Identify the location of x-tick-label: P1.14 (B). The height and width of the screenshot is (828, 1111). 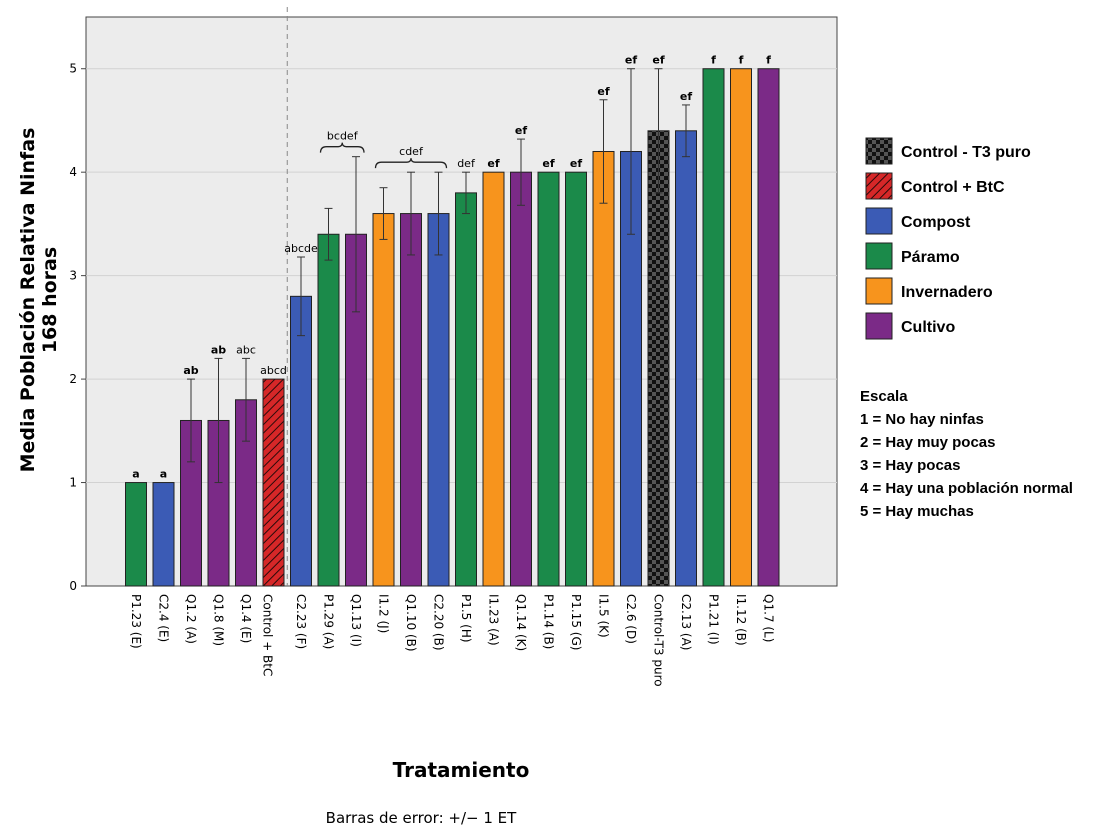
(549, 621).